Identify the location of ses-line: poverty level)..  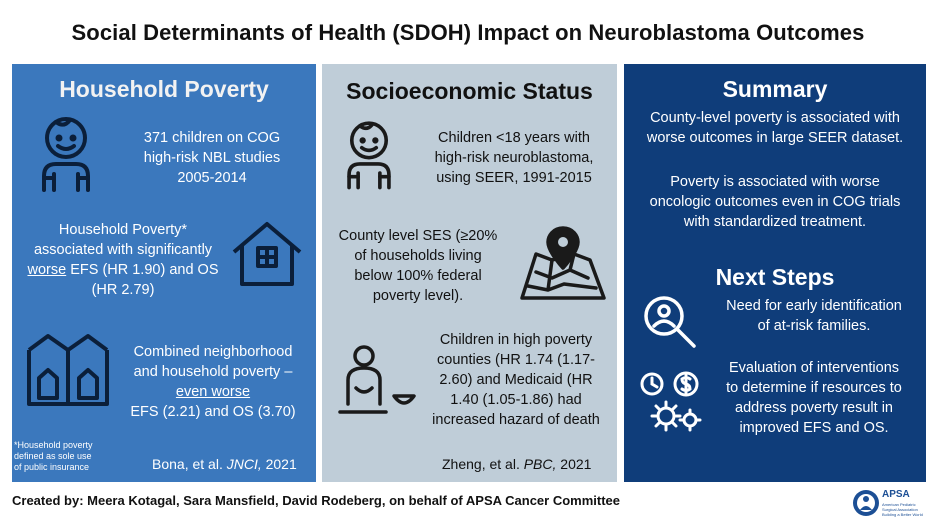
(418, 296).